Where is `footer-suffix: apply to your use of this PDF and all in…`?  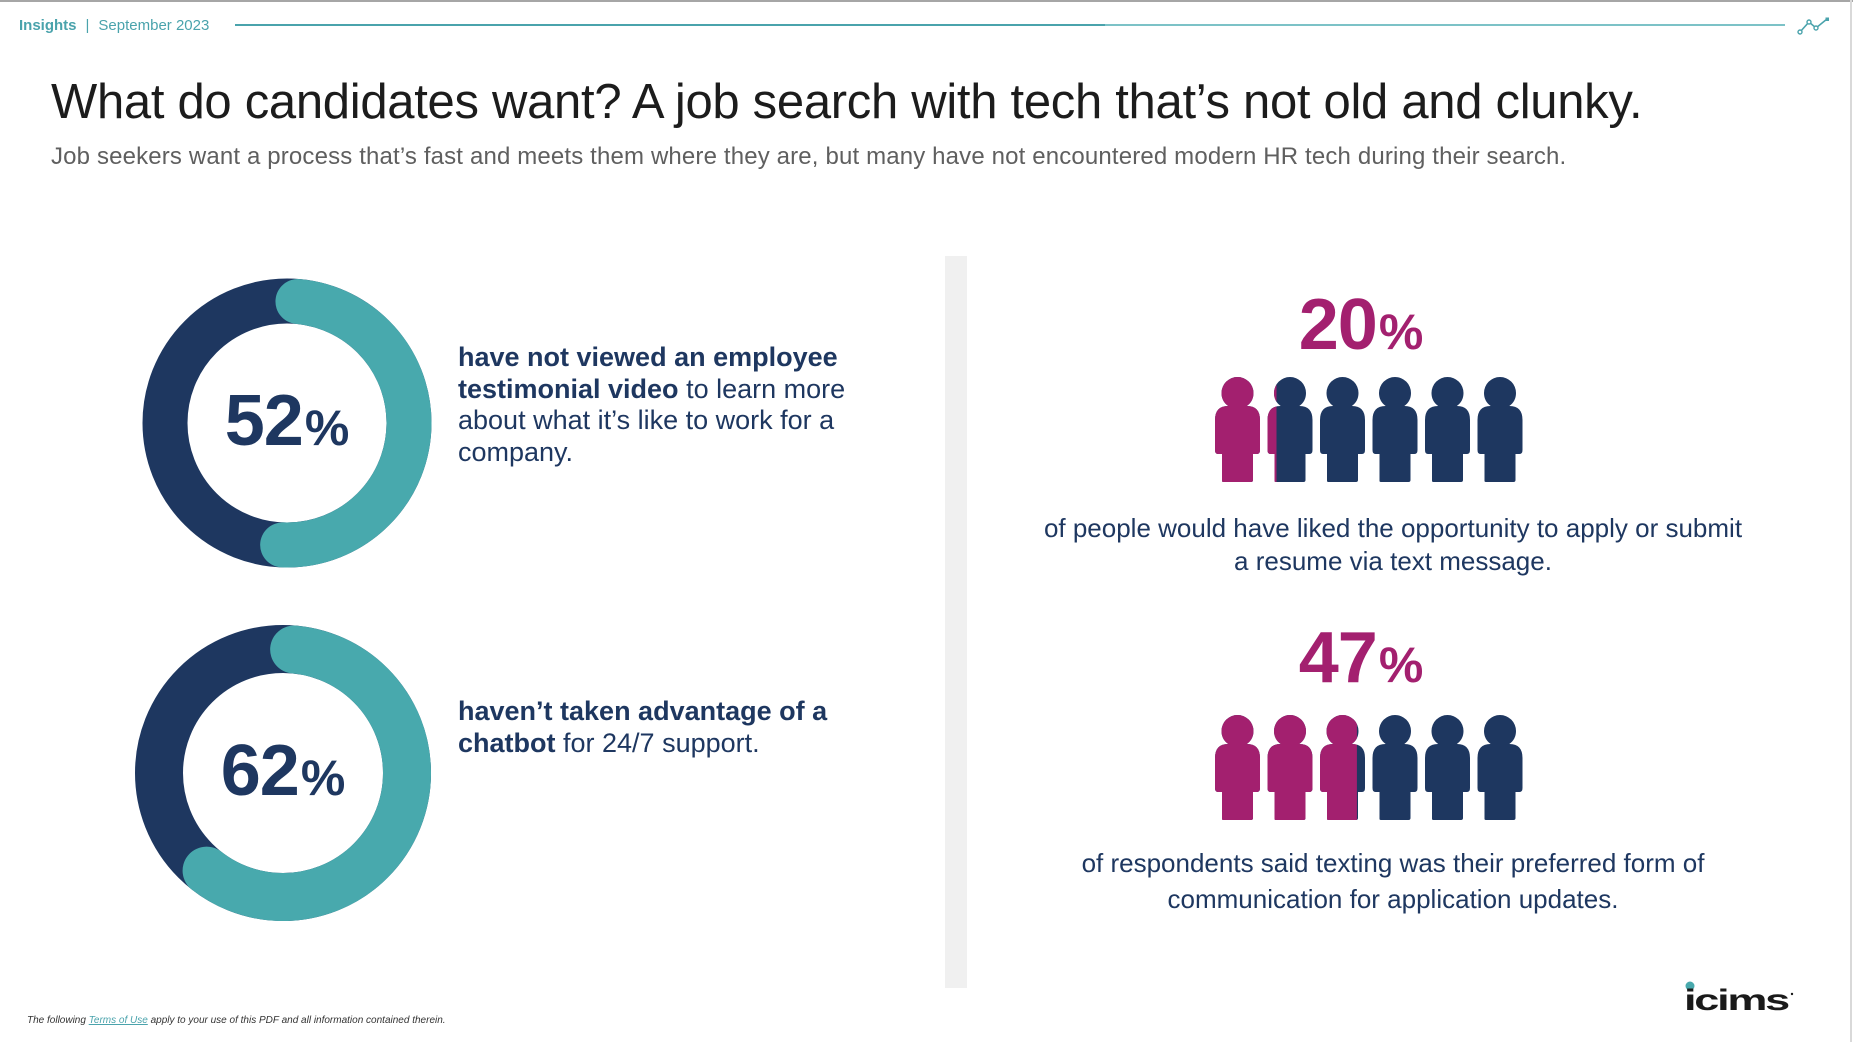
footer-suffix: apply to your use of this PDF and all in… is located at coordinates (296, 1020).